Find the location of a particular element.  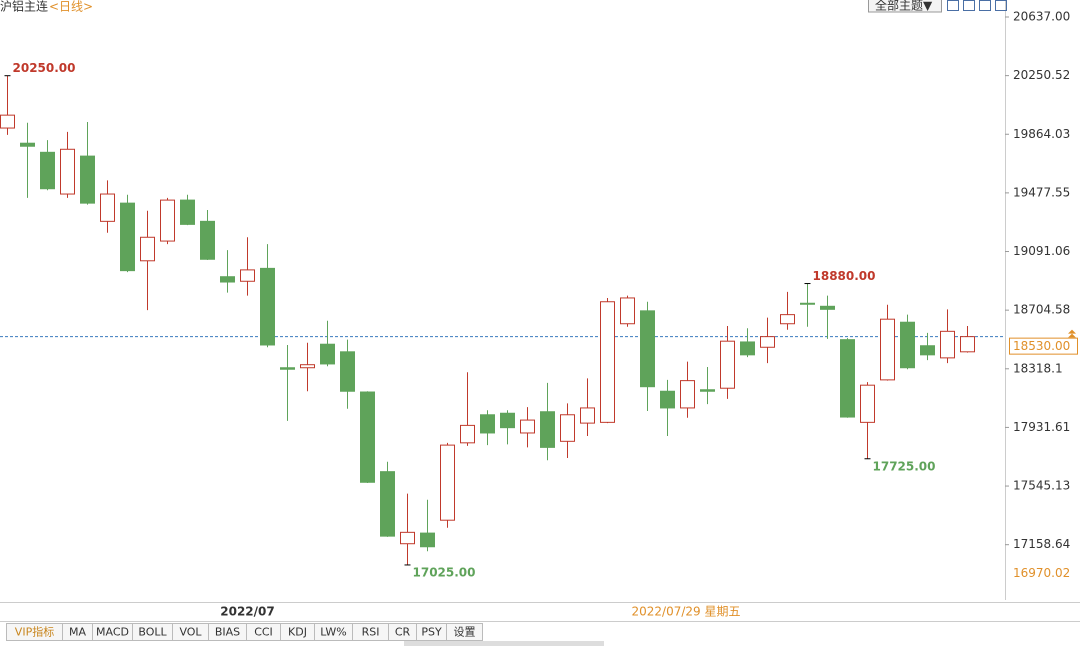

tab-label: MACD is located at coordinates (112, 632).